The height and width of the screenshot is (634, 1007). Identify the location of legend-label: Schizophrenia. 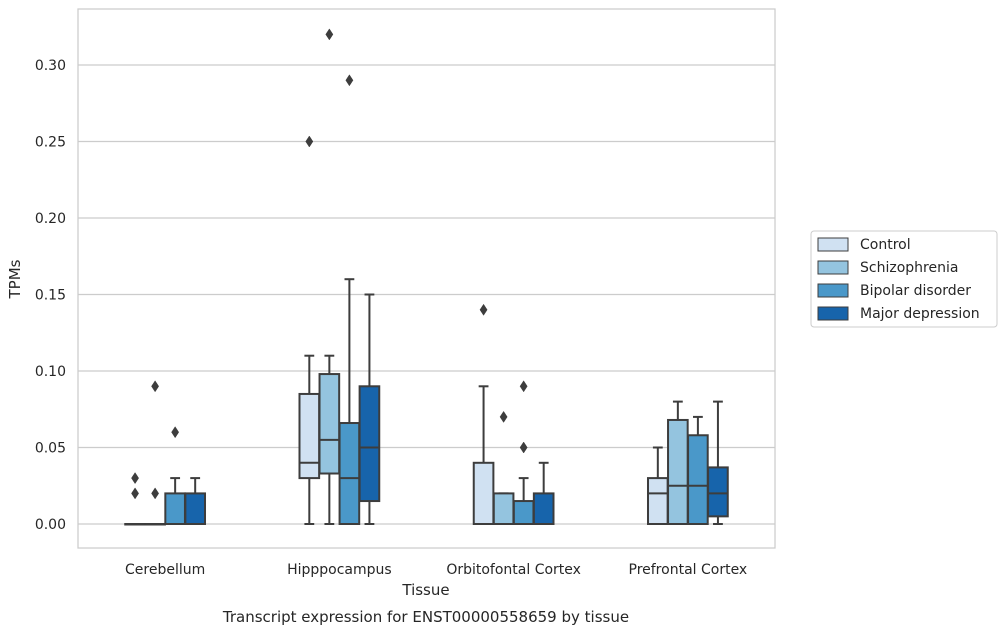
(909, 268).